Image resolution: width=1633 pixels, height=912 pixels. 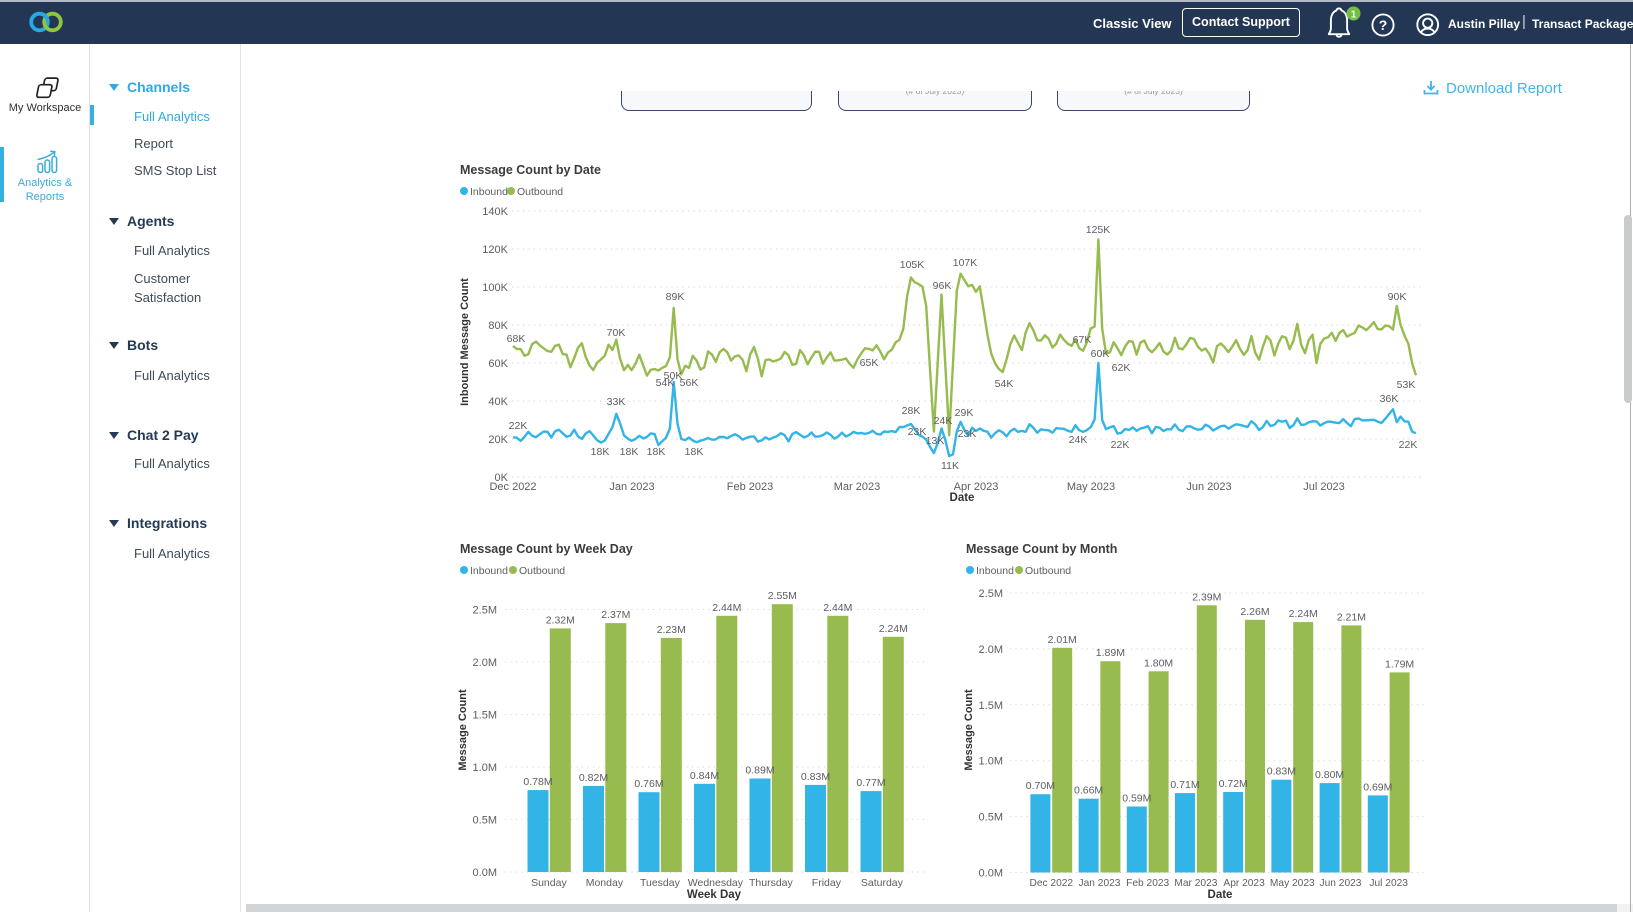 I want to click on svg-text: Message Count by Month, so click(x=1041, y=549).